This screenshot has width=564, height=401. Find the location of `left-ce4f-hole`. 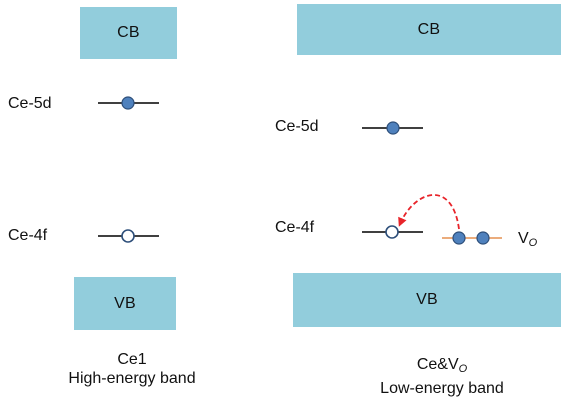

left-ce4f-hole is located at coordinates (128, 236).